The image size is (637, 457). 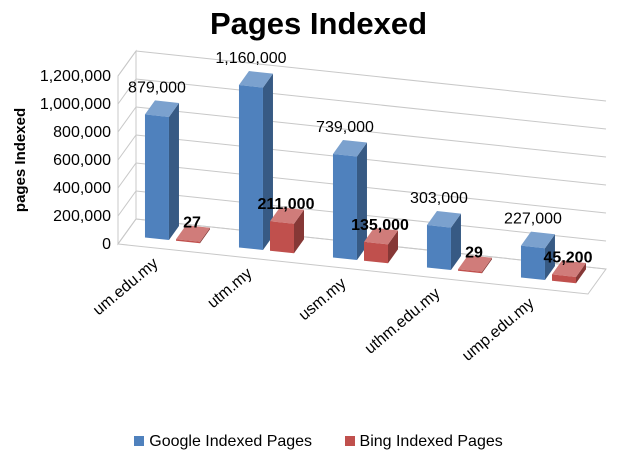 What do you see at coordinates (282, 237) in the screenshot?
I see `bar-1-utm.my` at bounding box center [282, 237].